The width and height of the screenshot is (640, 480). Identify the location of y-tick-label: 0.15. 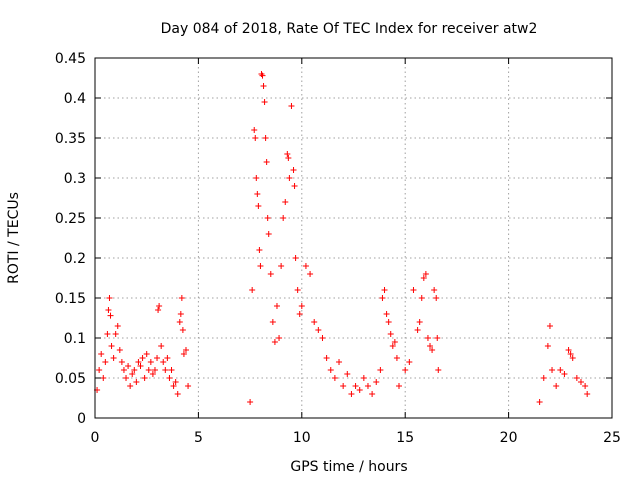
(70, 299).